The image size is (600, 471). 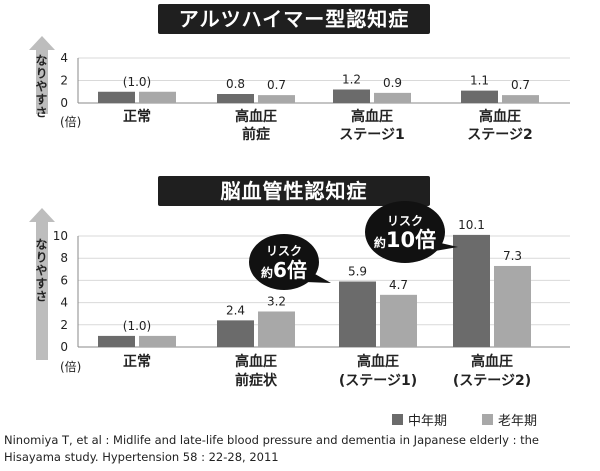 I want to click on chart1-unit: (倍), so click(x=71, y=122).